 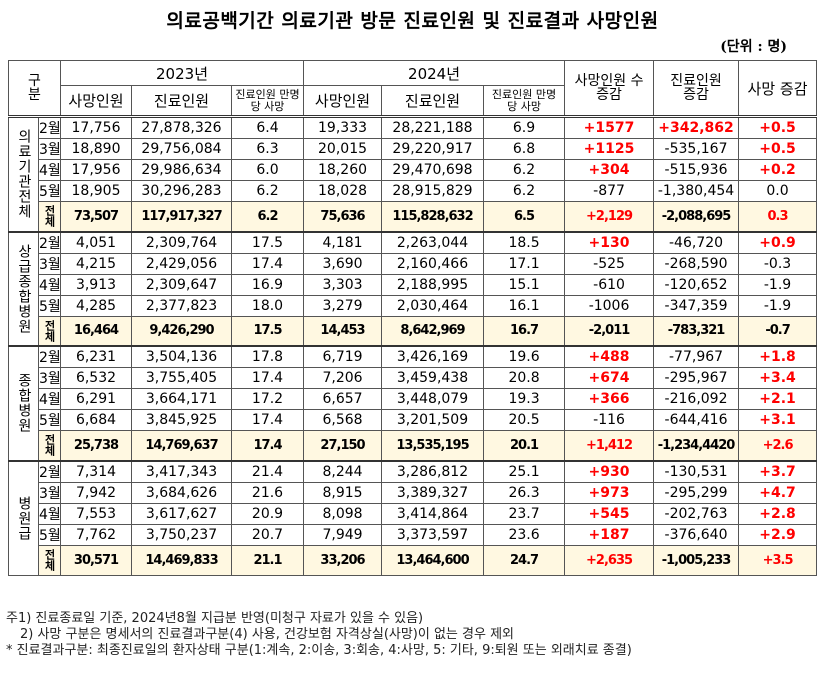 I want to click on cell-rate-2024: 23.7, so click(x=524, y=513).